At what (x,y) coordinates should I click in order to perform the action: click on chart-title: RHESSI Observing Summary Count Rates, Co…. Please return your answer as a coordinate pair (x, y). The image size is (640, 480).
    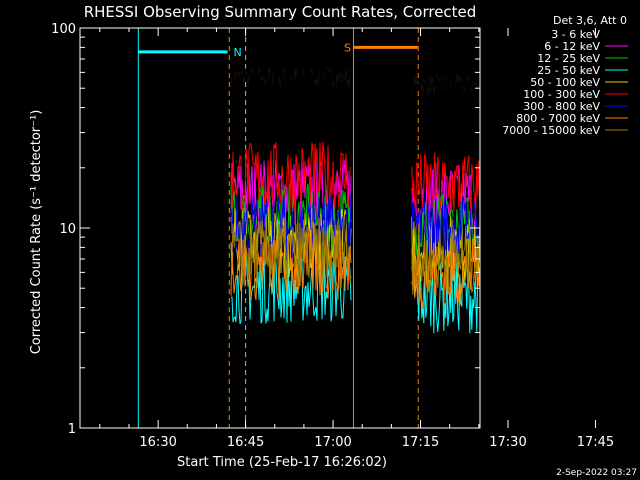
    Looking at the image, I should click on (280, 12).